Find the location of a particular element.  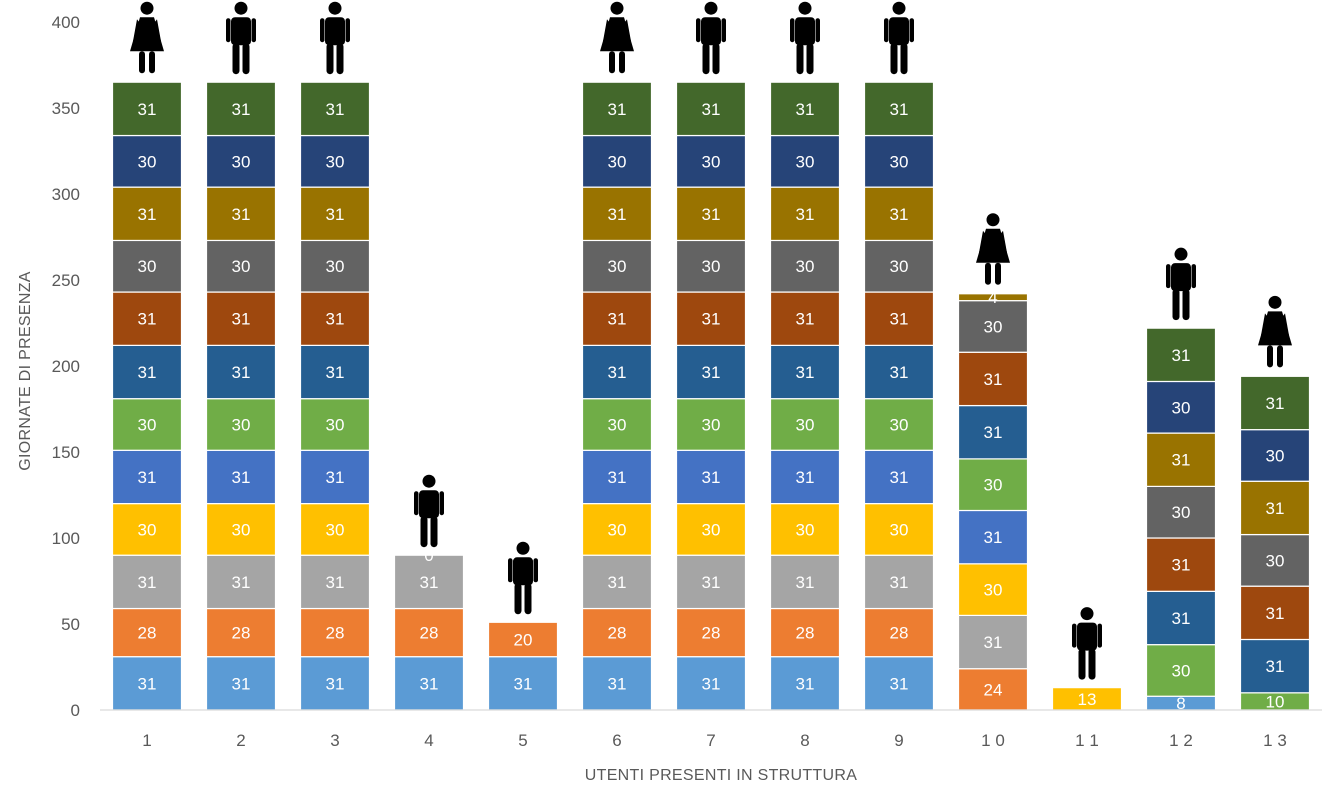

bar-data-label: 4 is located at coordinates (992, 297).